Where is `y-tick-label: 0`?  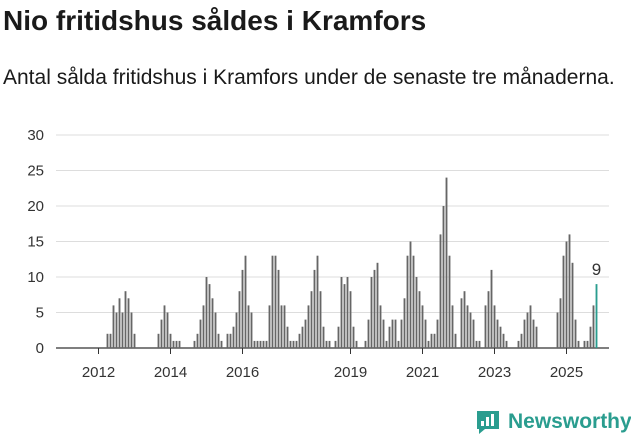
y-tick-label: 0 is located at coordinates (40, 348).